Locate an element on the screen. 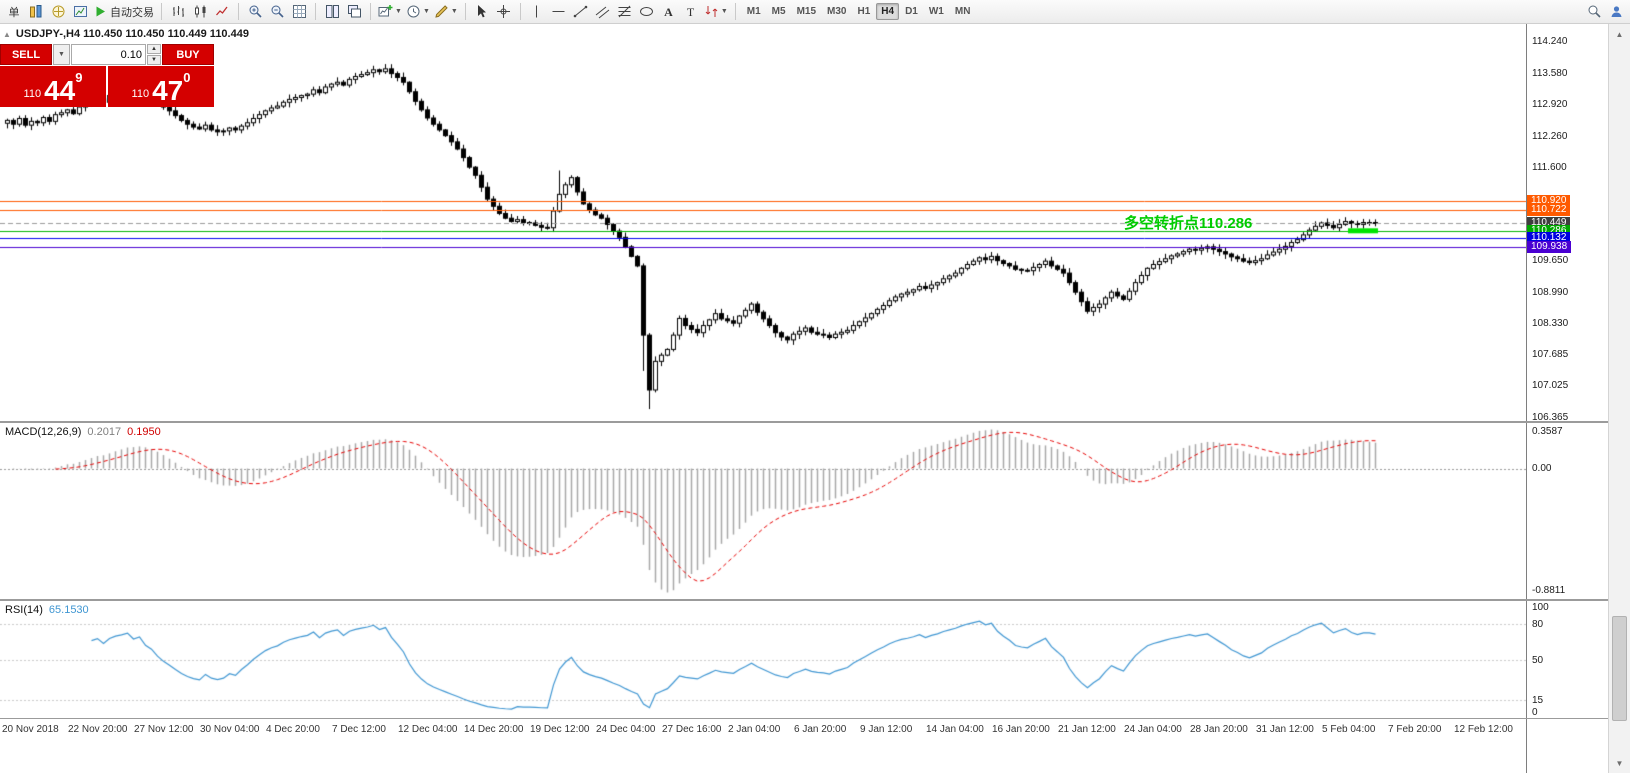 The height and width of the screenshot is (773, 1630). scrollbar-thumb is located at coordinates (1619, 668).